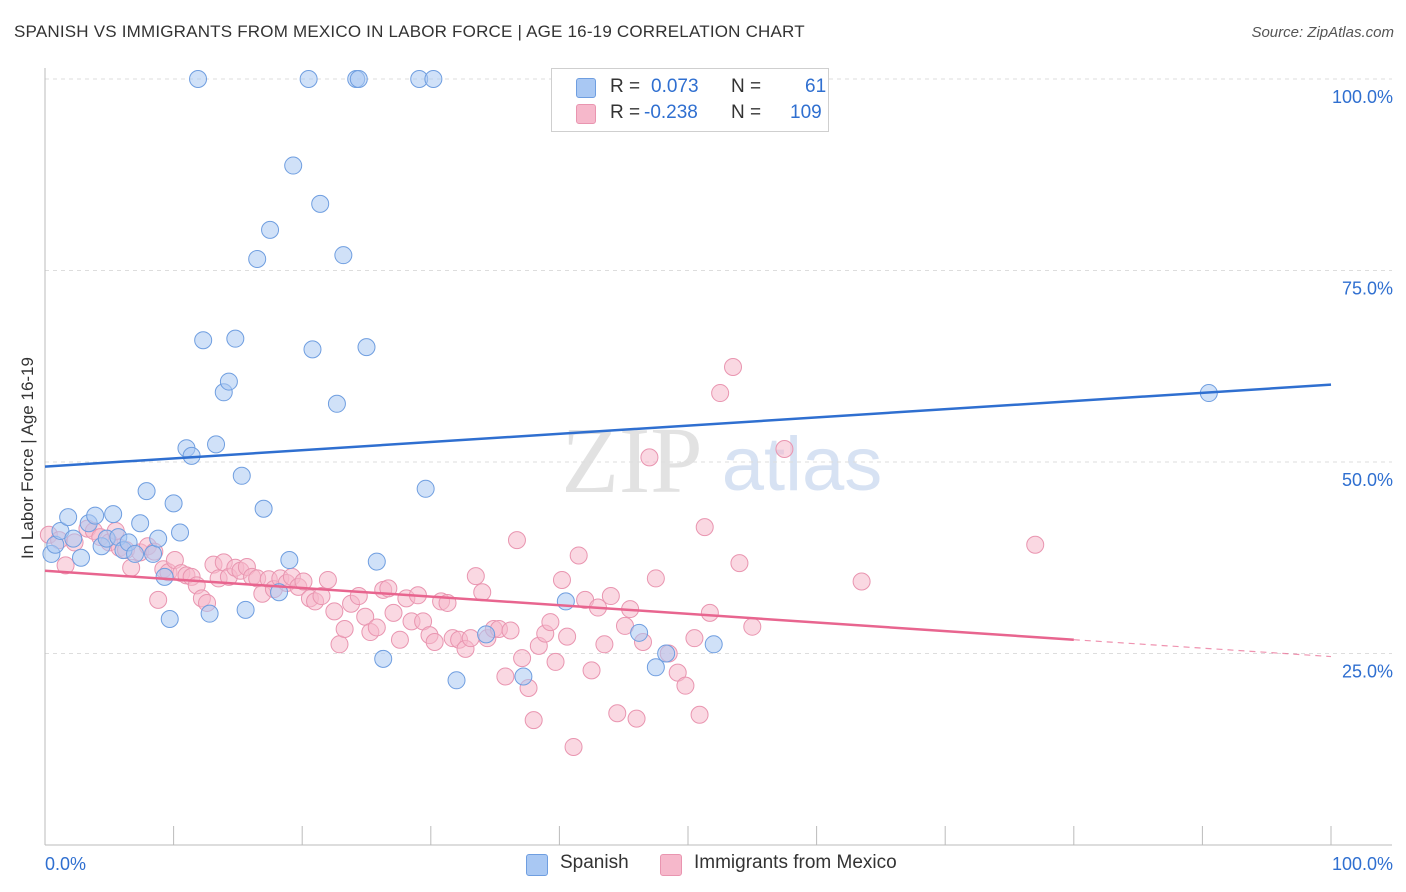 This screenshot has height=892, width=1406. I want to click on legend-label: Spanish, so click(594, 862).